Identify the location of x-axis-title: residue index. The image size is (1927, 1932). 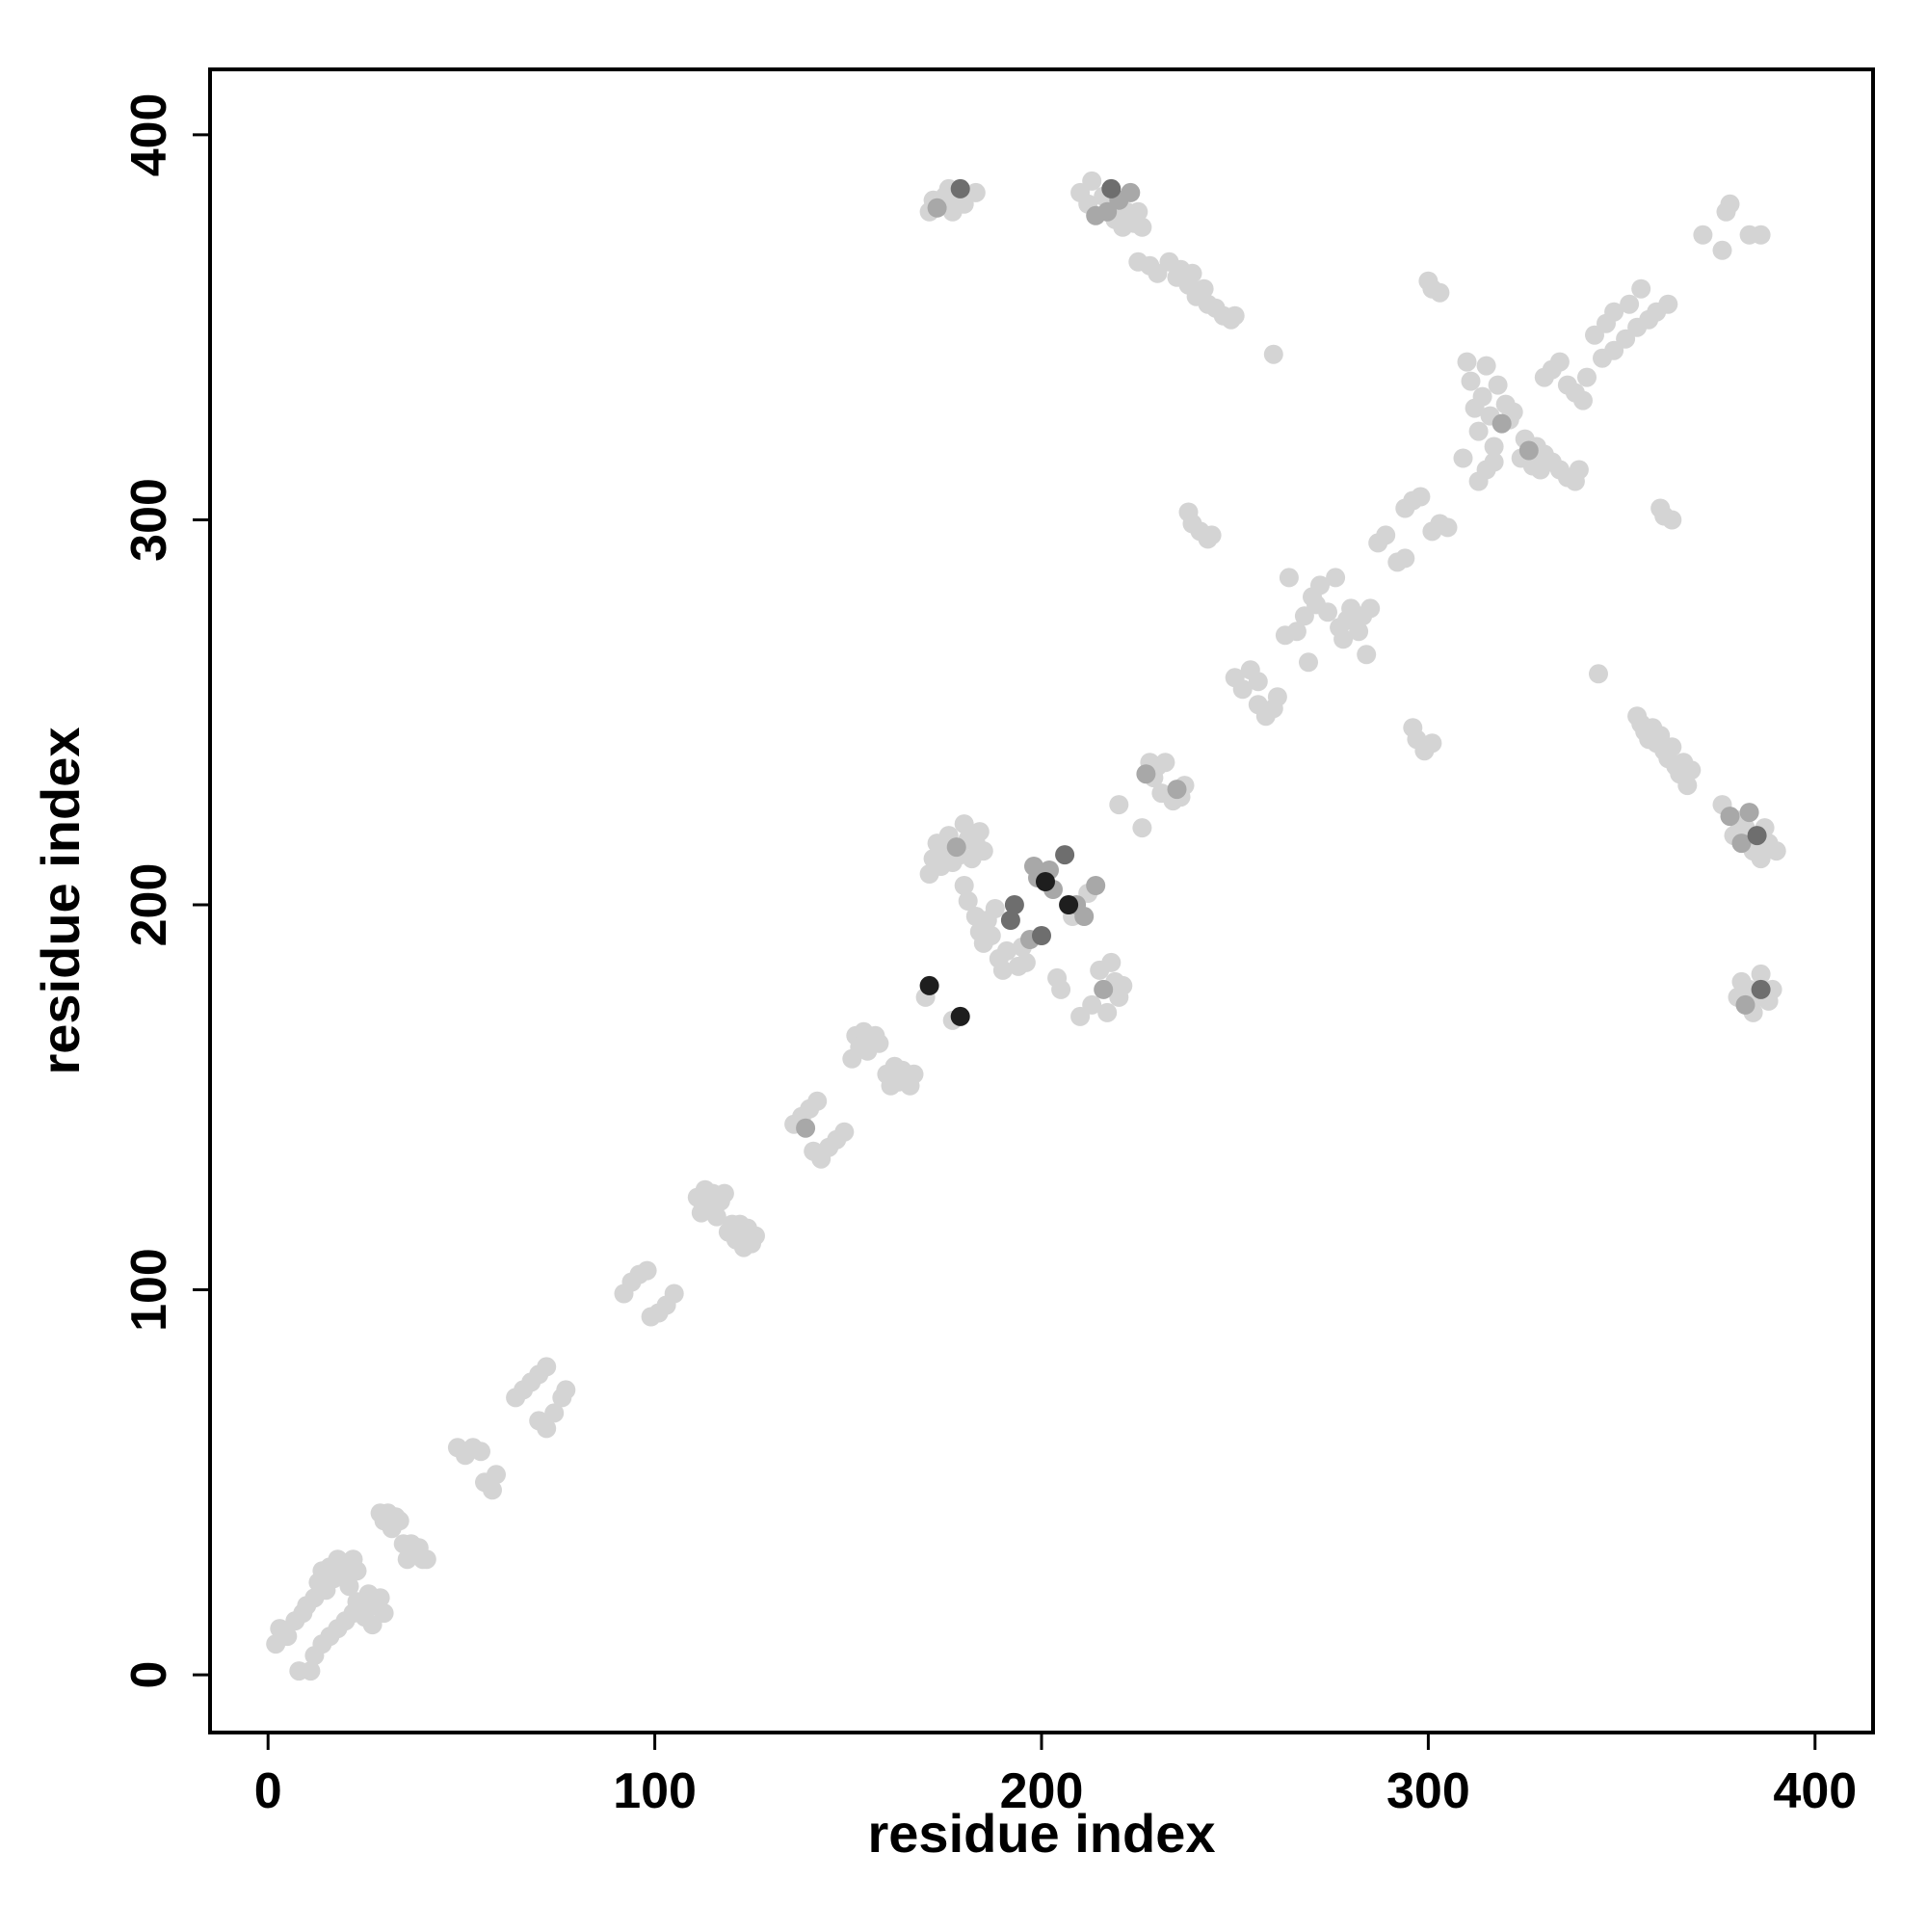
(1041, 1833).